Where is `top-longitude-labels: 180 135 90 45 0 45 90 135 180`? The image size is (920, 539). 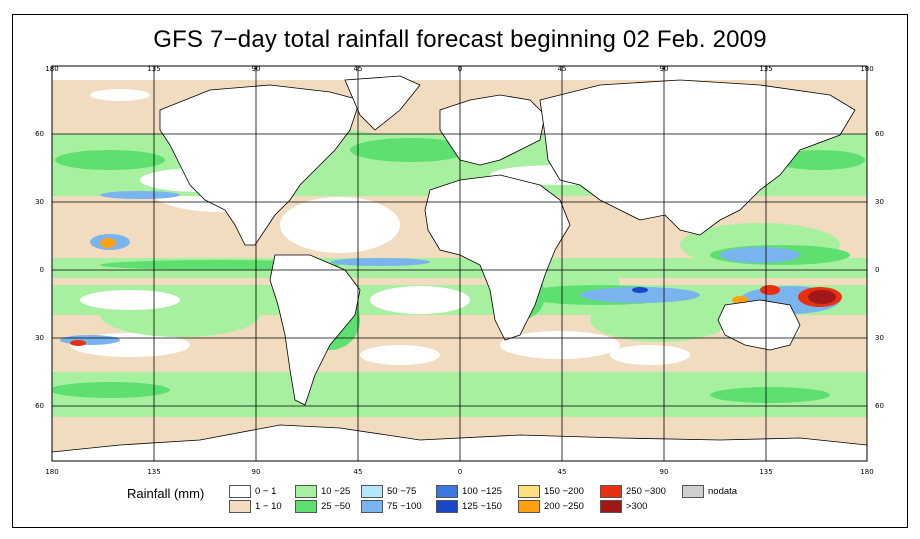 top-longitude-labels: 180 135 90 45 0 45 90 135 180 is located at coordinates (459, 69).